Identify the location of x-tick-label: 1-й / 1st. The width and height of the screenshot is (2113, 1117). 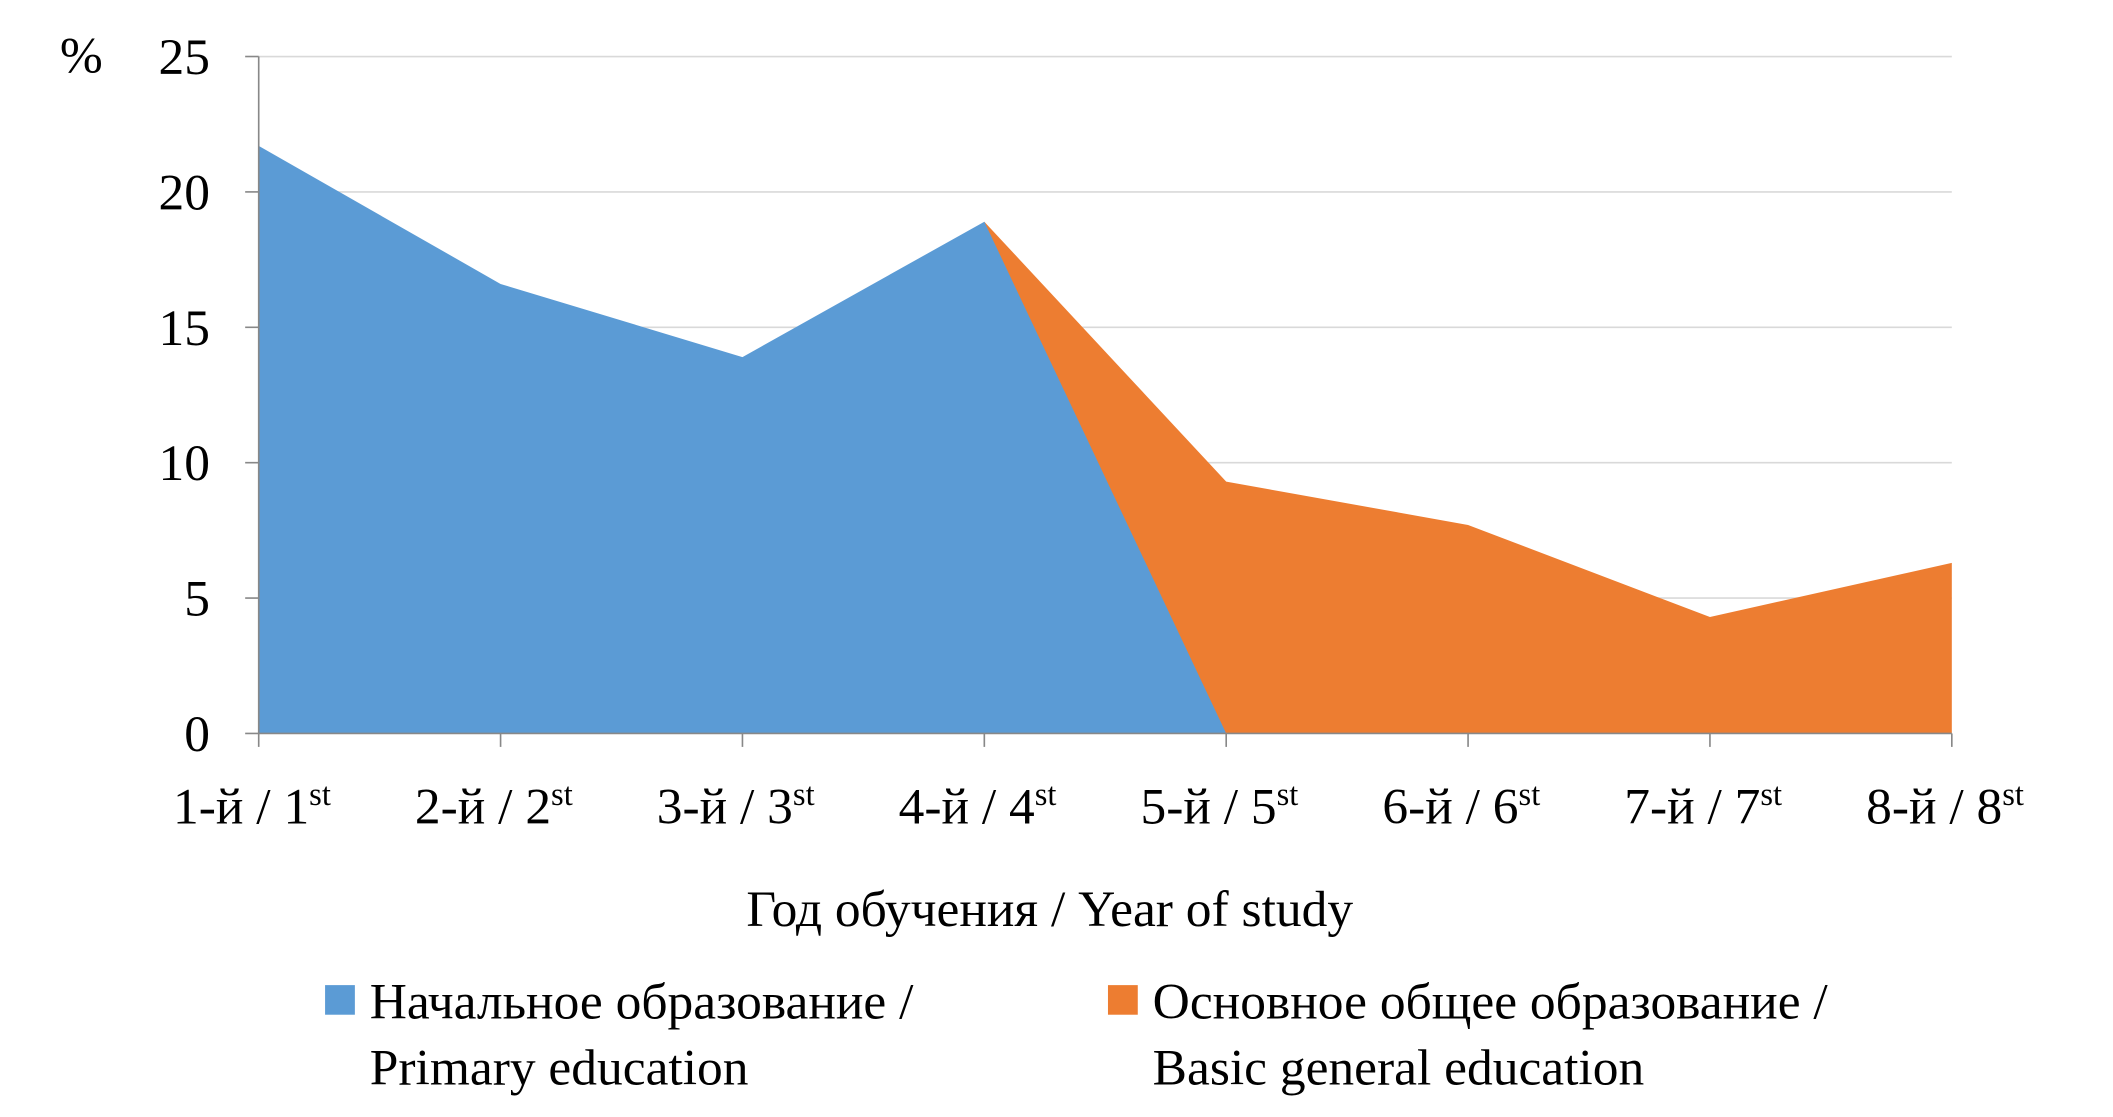
(252, 806).